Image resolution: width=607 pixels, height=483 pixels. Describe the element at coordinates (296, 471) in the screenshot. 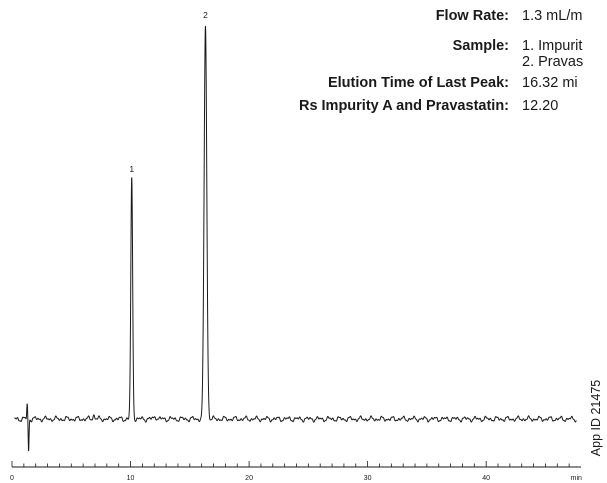

I see `x-axis: 0 10 20 30 40 min` at that location.